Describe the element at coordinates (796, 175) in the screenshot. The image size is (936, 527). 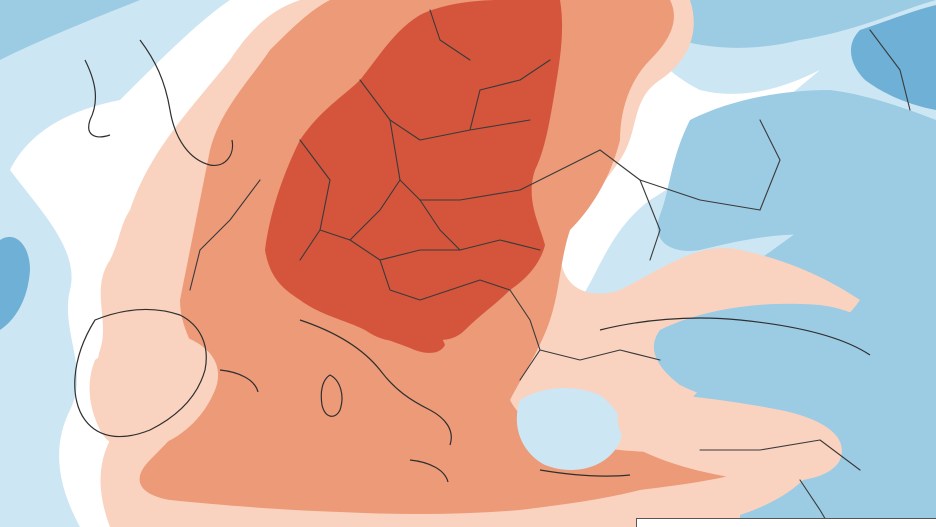
I see `cool-east-land` at that location.